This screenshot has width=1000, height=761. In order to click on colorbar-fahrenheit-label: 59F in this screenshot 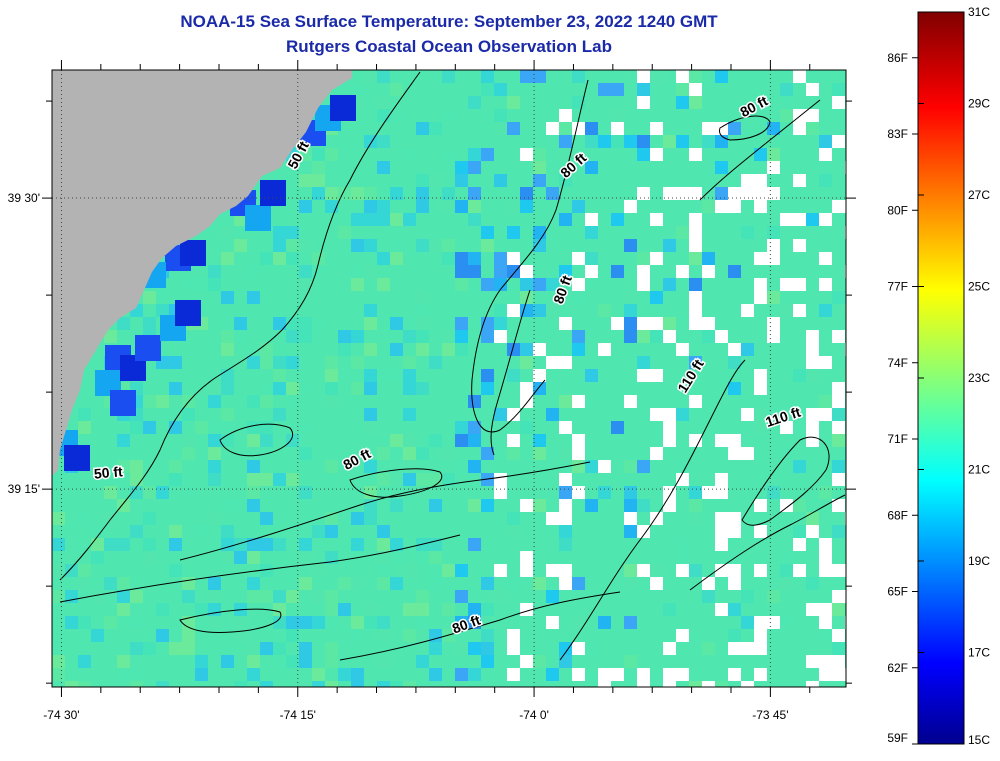, I will do `click(897, 738)`.